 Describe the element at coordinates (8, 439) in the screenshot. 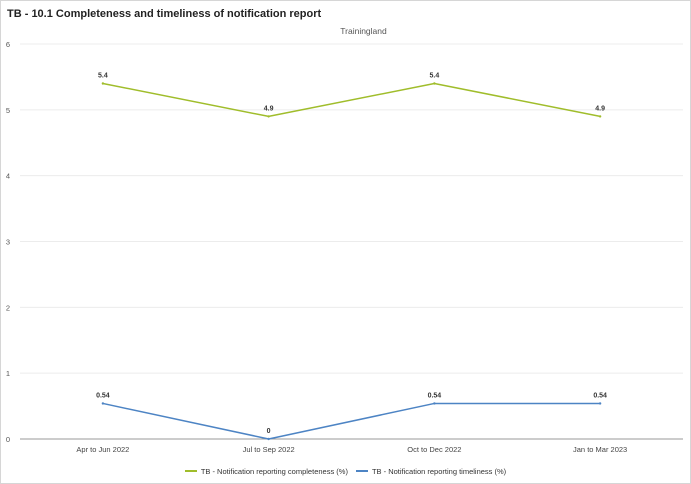

I see `y-tick-label: 0` at that location.